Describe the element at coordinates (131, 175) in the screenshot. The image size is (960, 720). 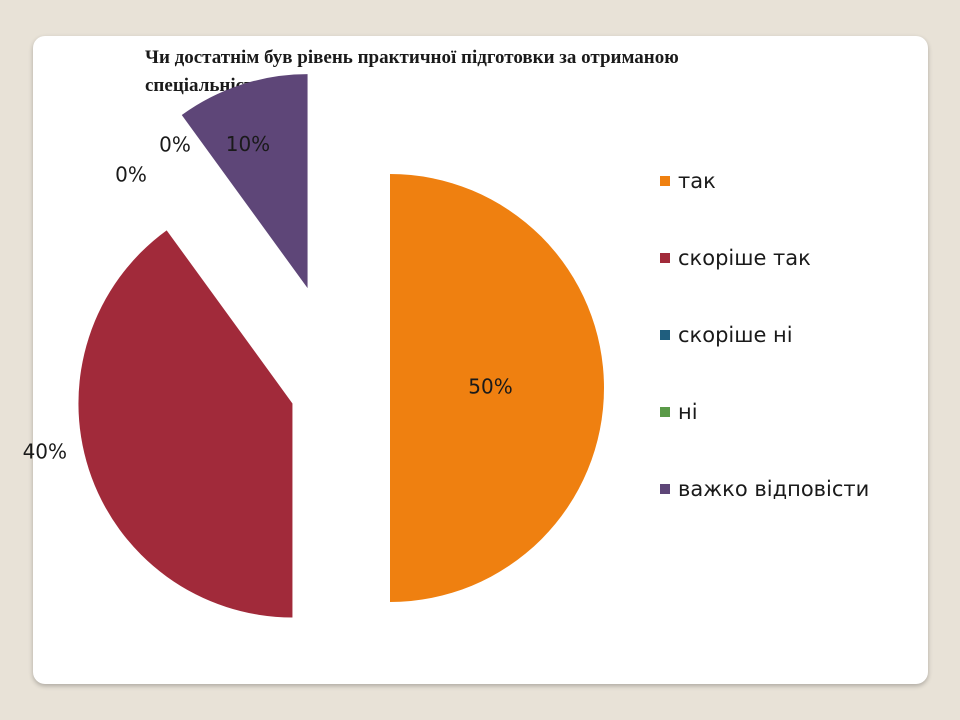
I see `pie-data-label-3: 0%` at that location.